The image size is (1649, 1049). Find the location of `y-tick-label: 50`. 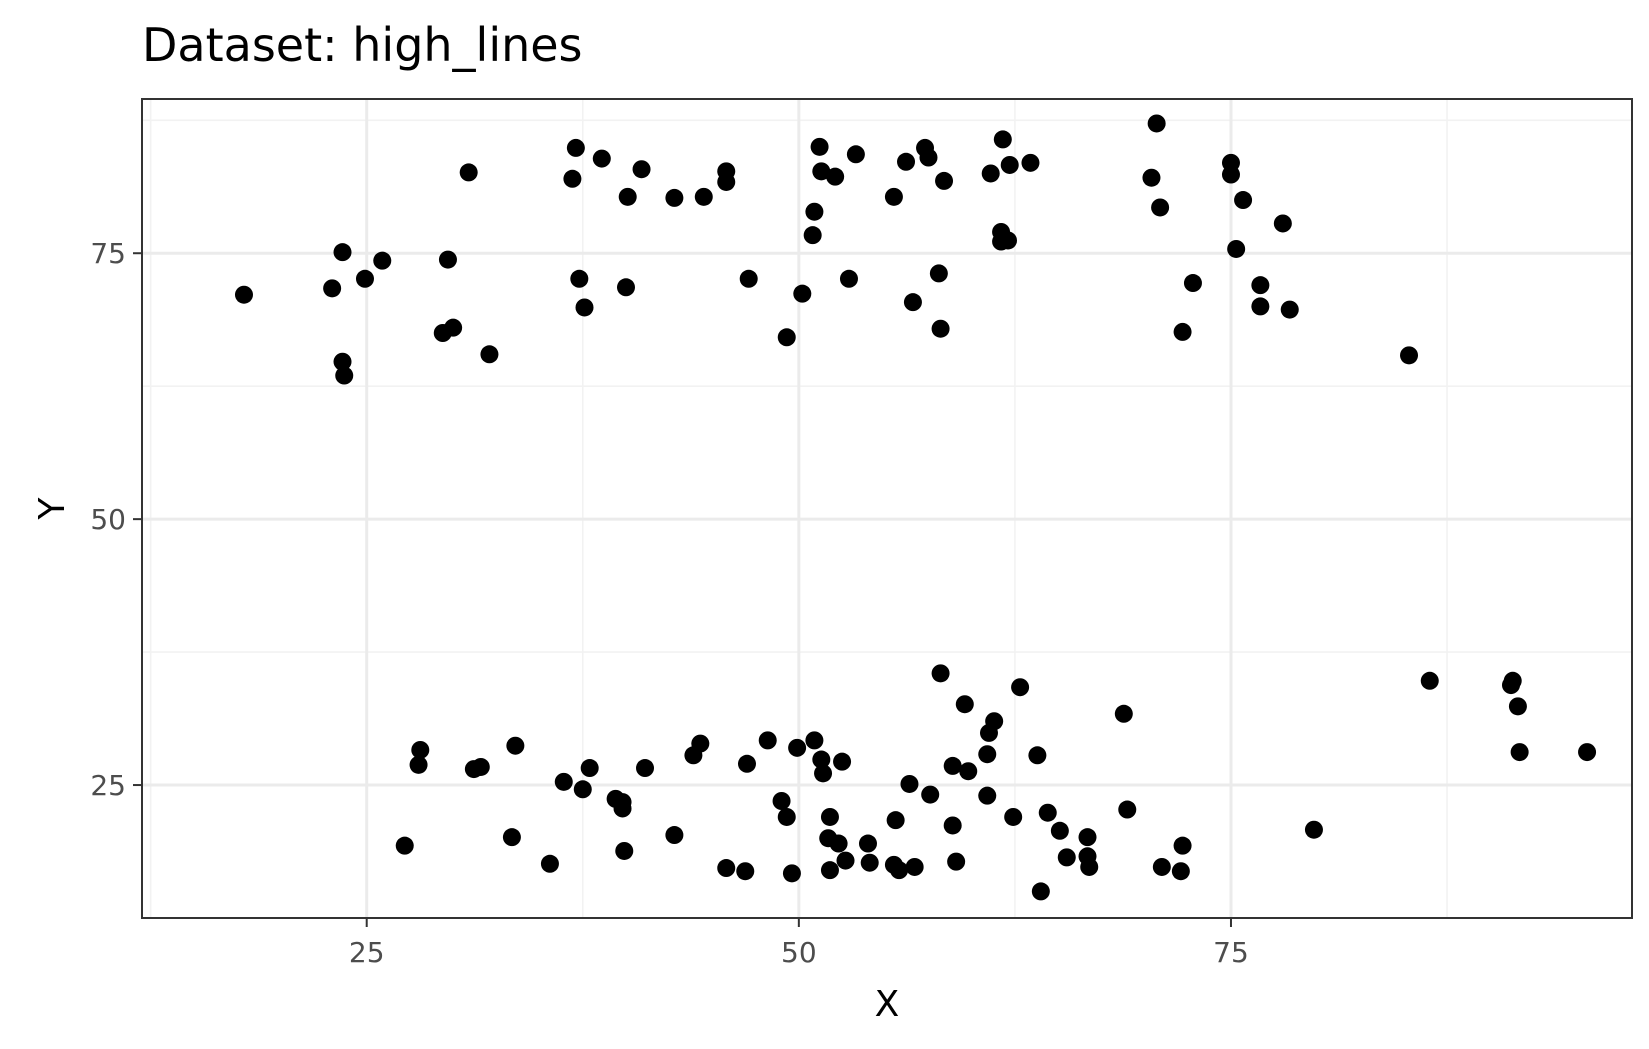

y-tick-label: 50 is located at coordinates (108, 519).